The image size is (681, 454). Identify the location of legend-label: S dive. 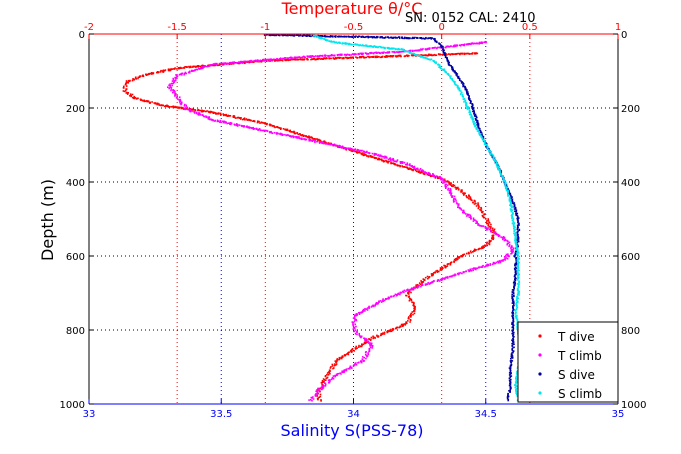
(576, 375).